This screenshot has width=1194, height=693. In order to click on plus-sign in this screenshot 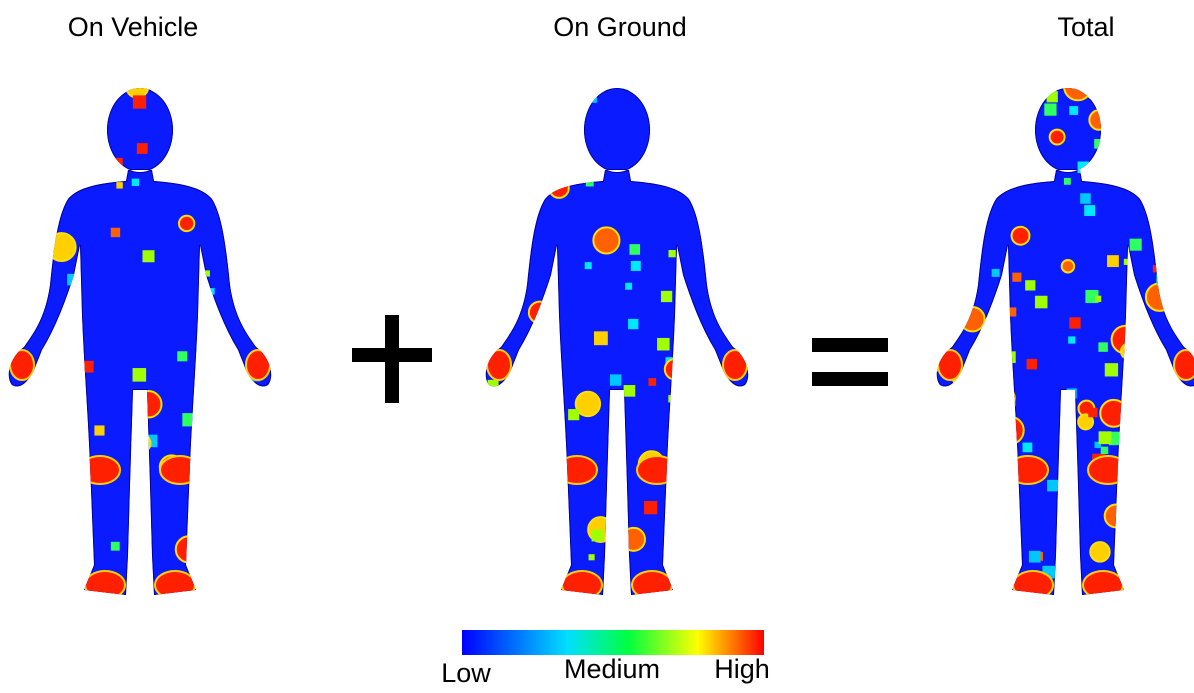, I will do `click(392, 359)`.